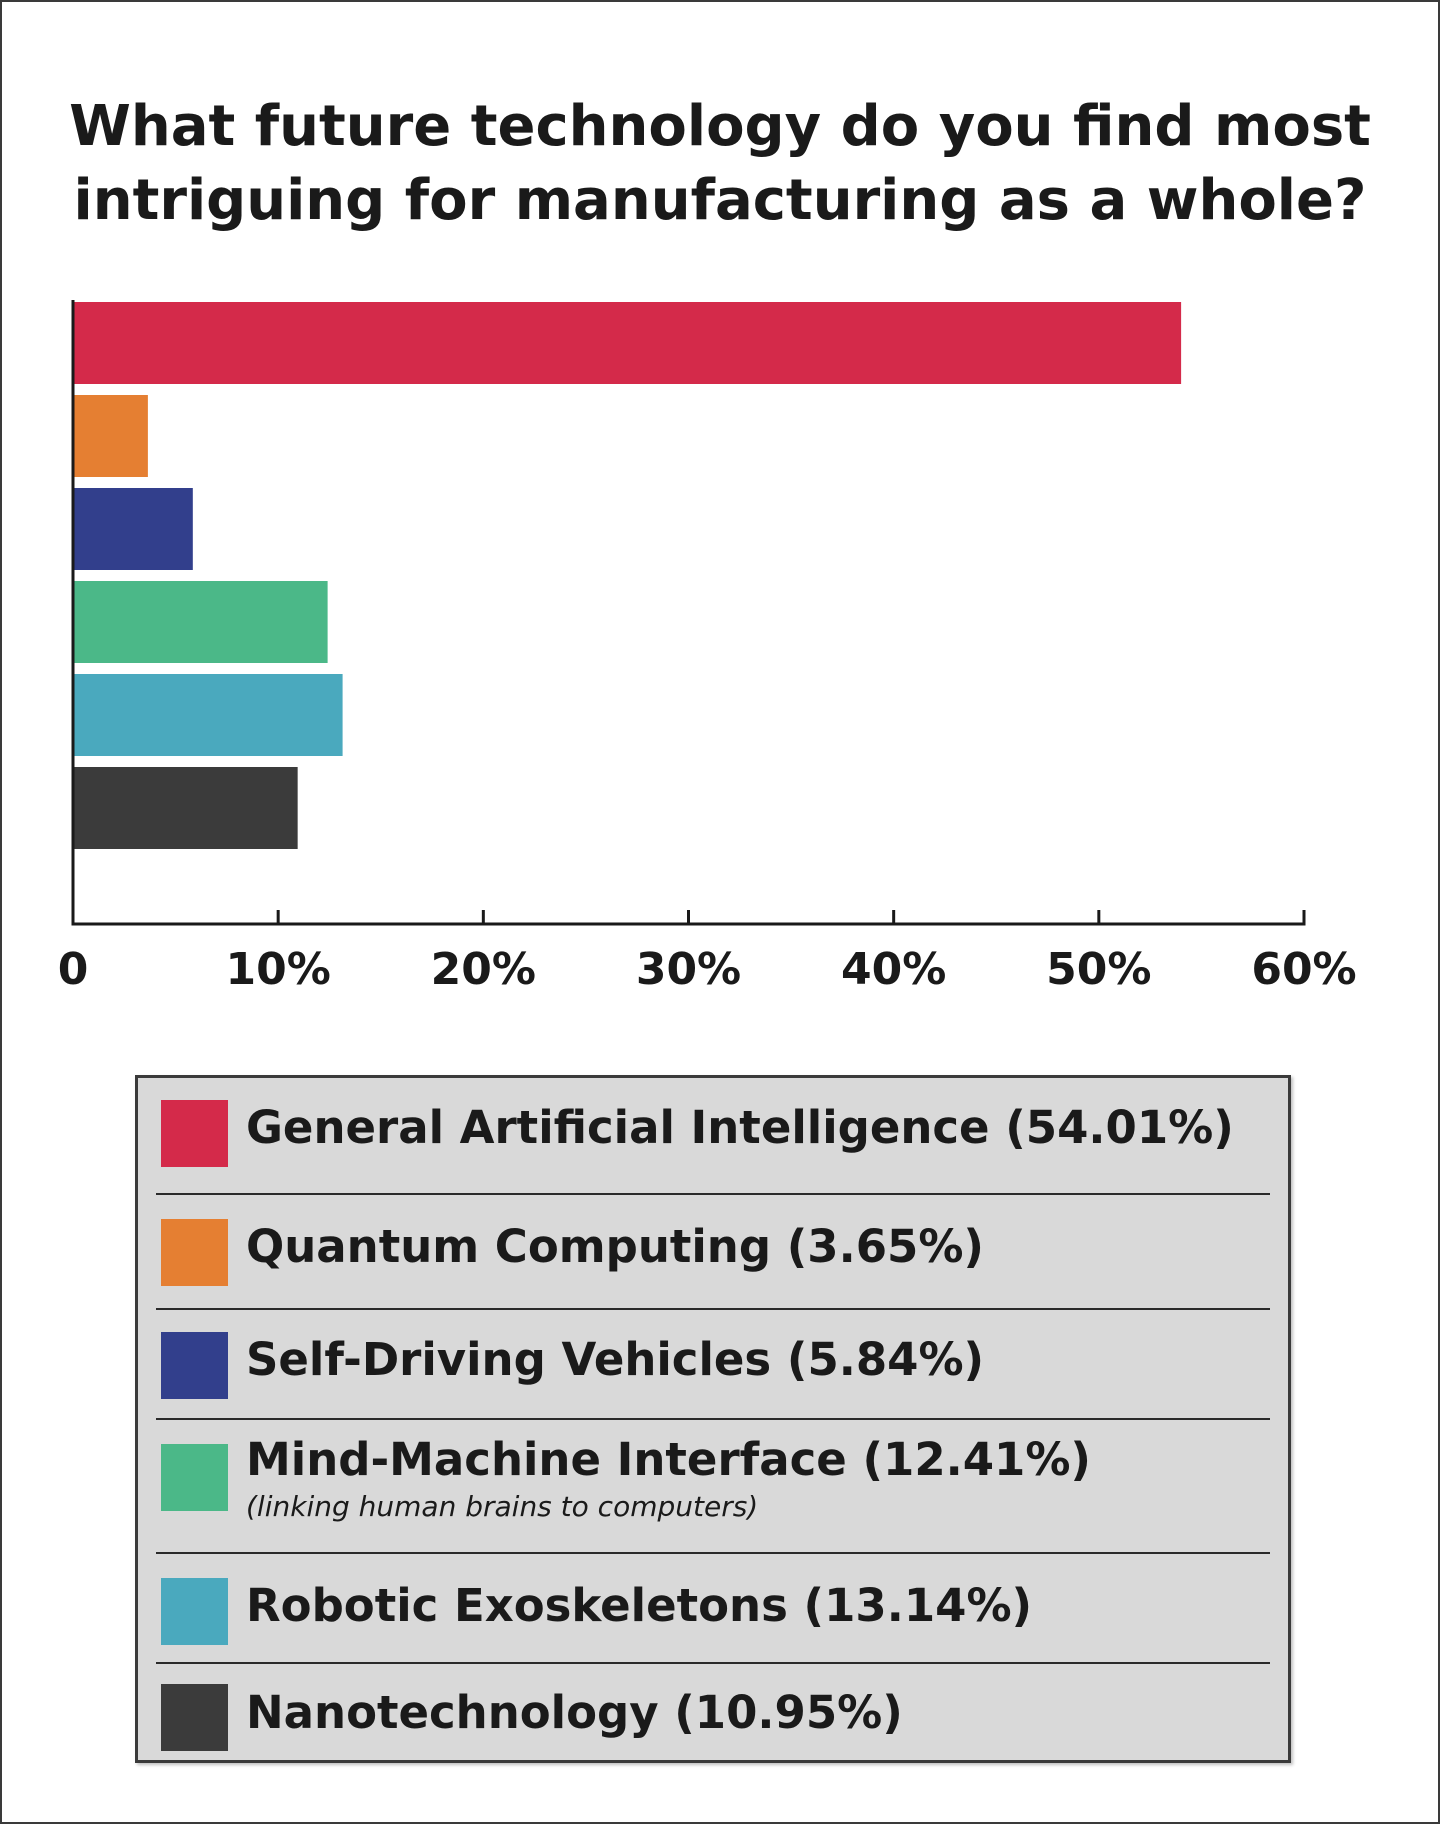  Describe the element at coordinates (133, 529) in the screenshot. I see `bar-self-driving-vehicles` at that location.